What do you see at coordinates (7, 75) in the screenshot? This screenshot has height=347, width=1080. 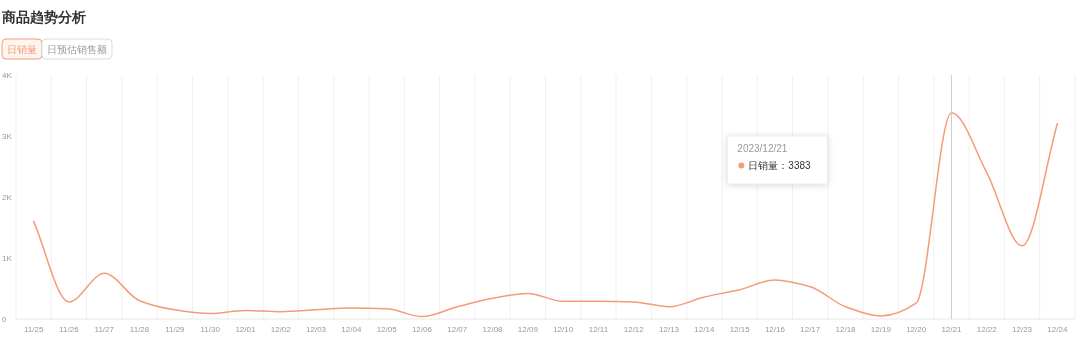 I see `y-tick-label: 4K` at bounding box center [7, 75].